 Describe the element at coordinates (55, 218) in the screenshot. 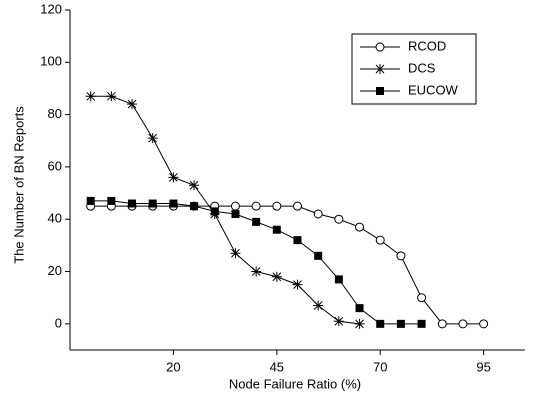

I see `y-tick-label: 40` at that location.